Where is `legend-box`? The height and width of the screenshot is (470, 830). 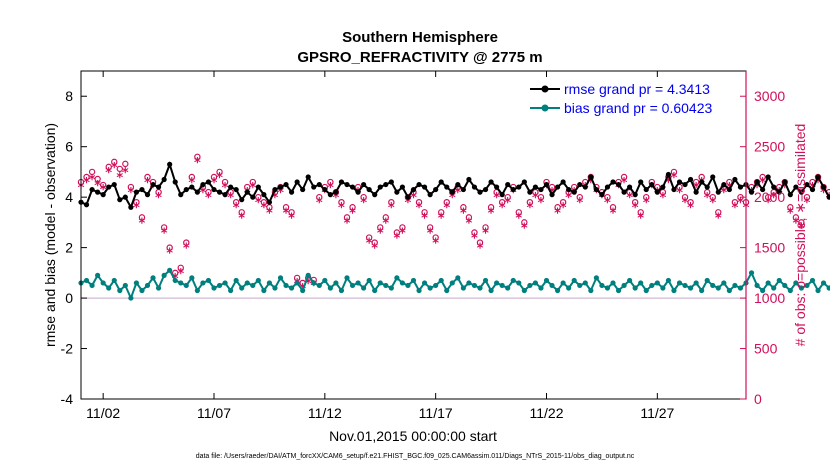
legend-box is located at coordinates (631, 98).